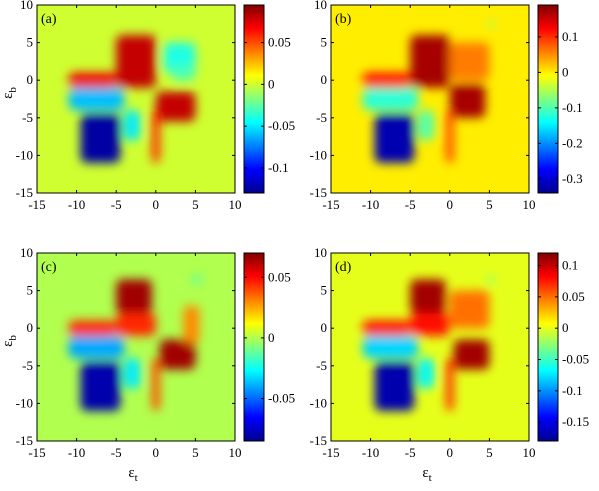 The height and width of the screenshot is (491, 599). Describe the element at coordinates (49, 267) in the screenshot. I see `panel-label-c: (c)` at that location.